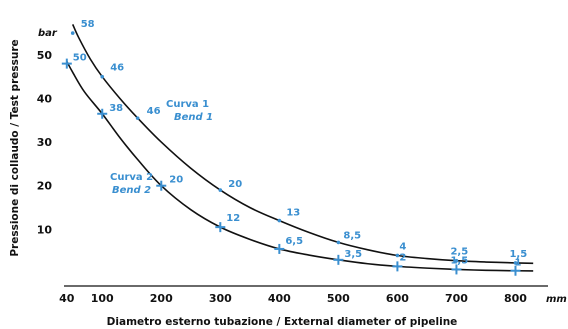 This screenshot has height=329, width=568. What do you see at coordinates (48, 33) in the screenshot?
I see `y-unit-label: bar` at bounding box center [48, 33].